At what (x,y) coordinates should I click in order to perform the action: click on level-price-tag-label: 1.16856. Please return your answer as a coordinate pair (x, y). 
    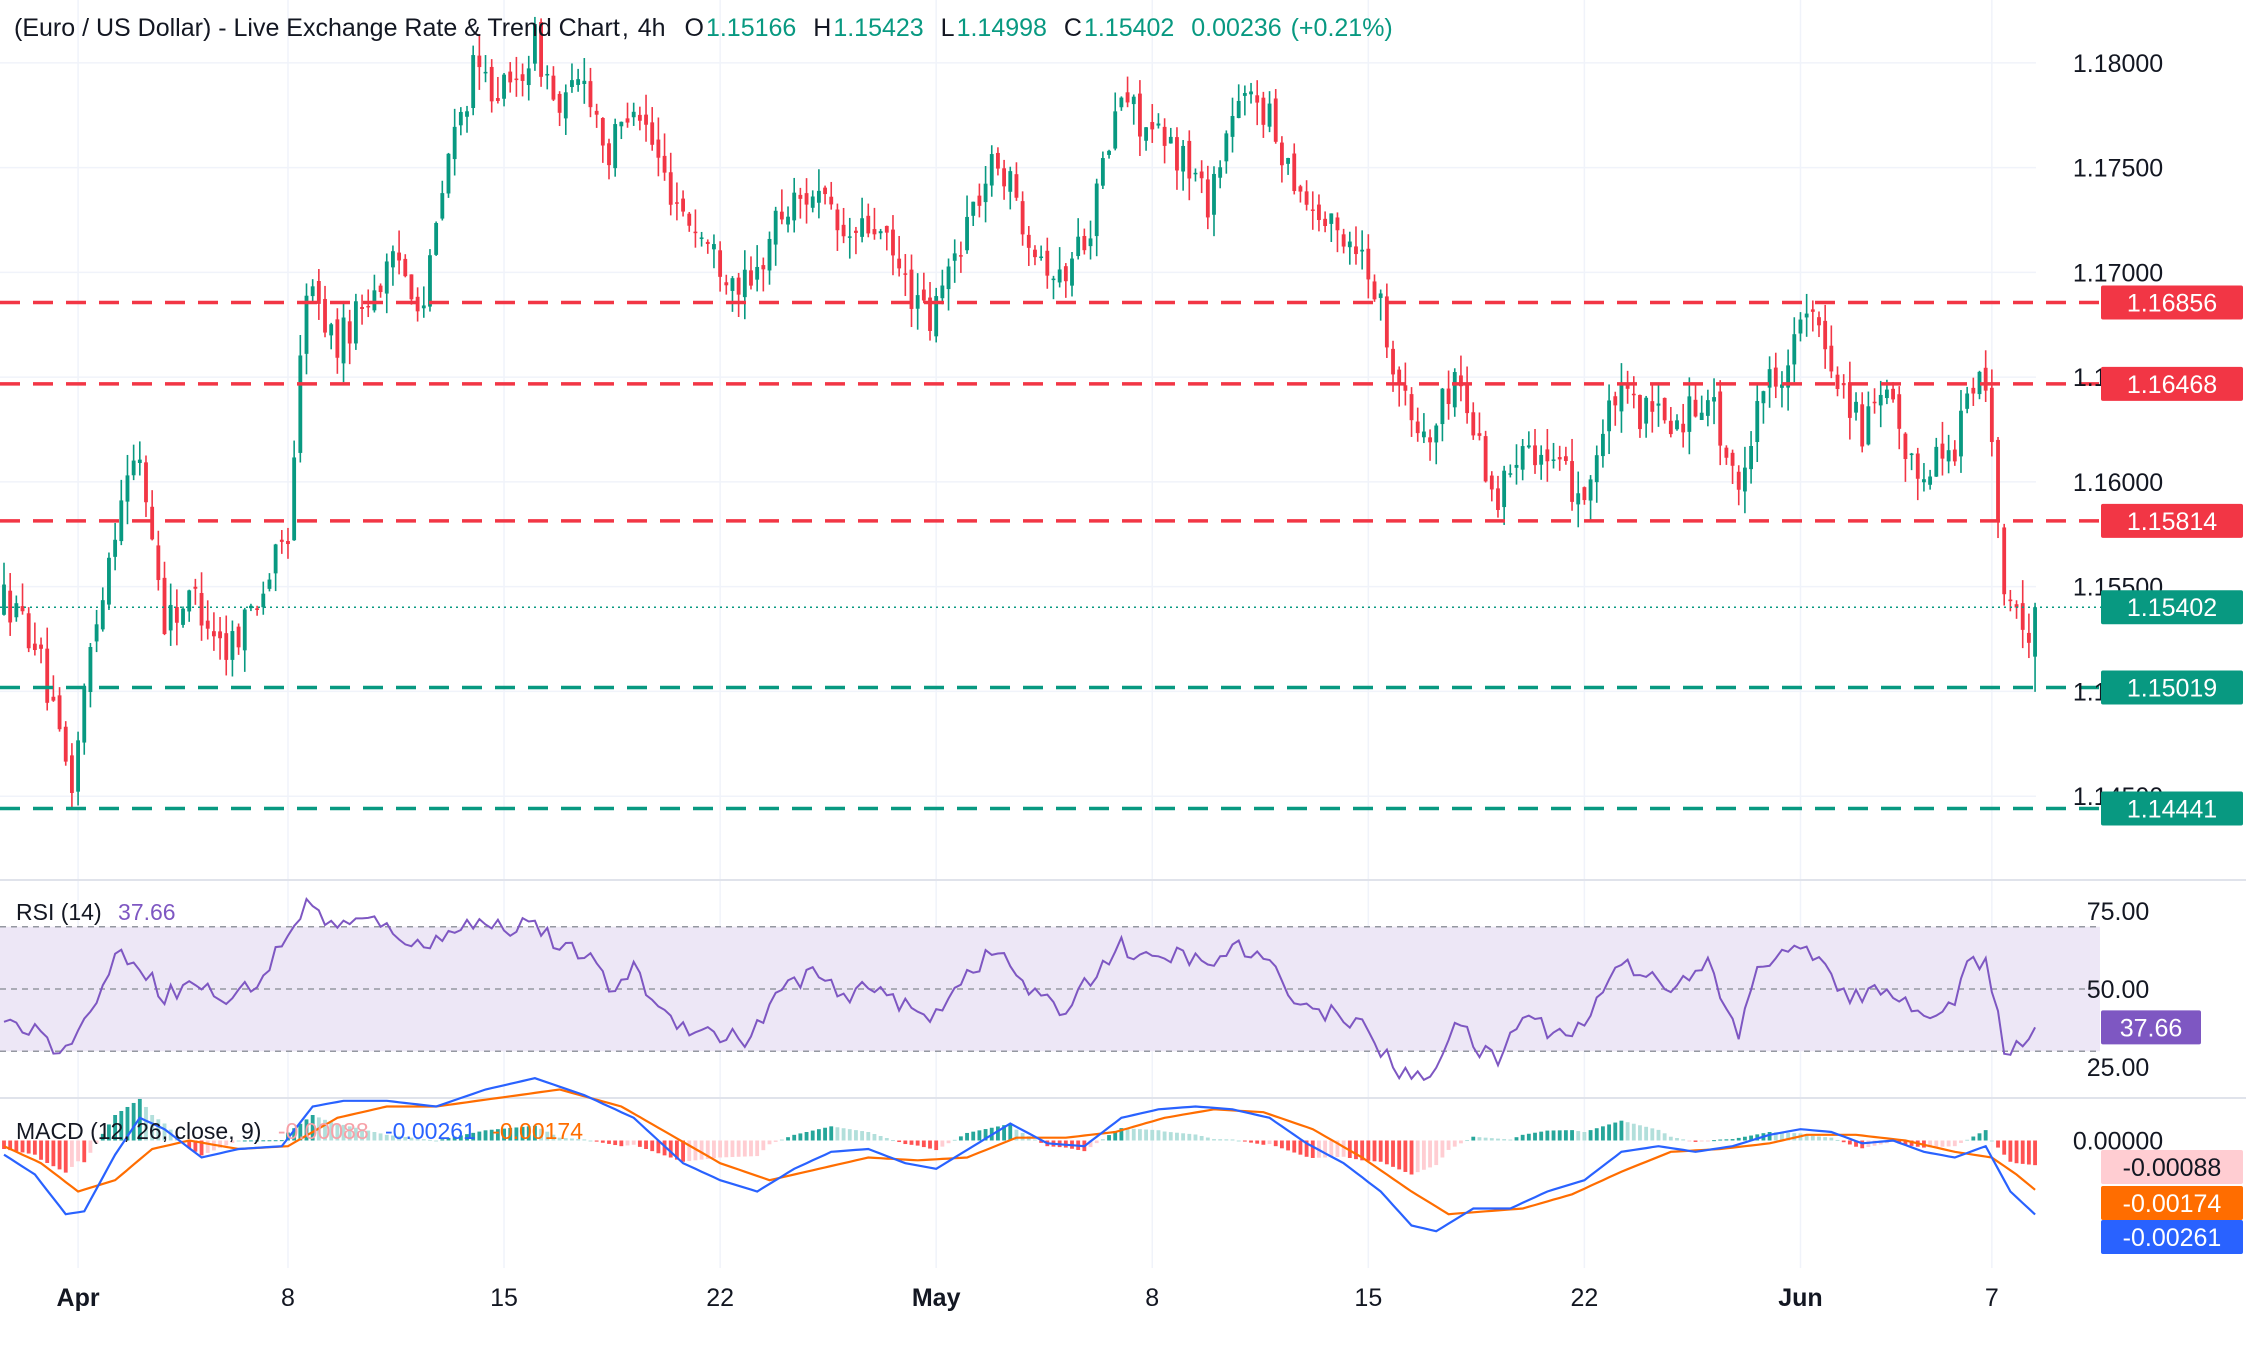
    Looking at the image, I should click on (2172, 304).